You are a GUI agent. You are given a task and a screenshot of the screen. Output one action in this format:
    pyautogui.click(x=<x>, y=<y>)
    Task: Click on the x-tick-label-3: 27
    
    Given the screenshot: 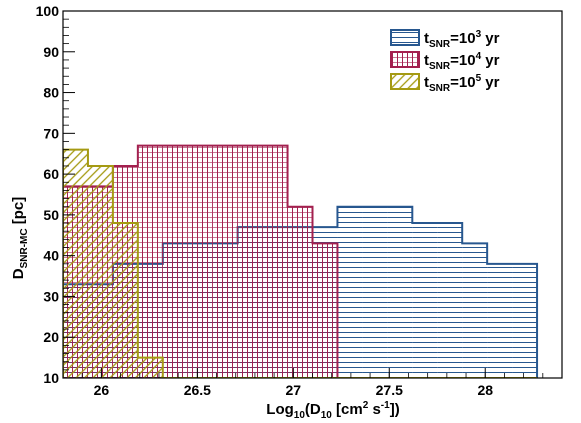 What is the action you would take?
    pyautogui.click(x=294, y=390)
    